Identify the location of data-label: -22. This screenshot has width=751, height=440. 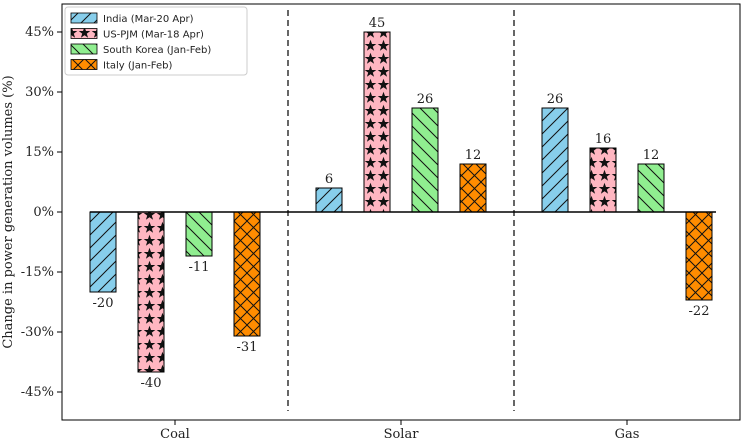
(699, 311).